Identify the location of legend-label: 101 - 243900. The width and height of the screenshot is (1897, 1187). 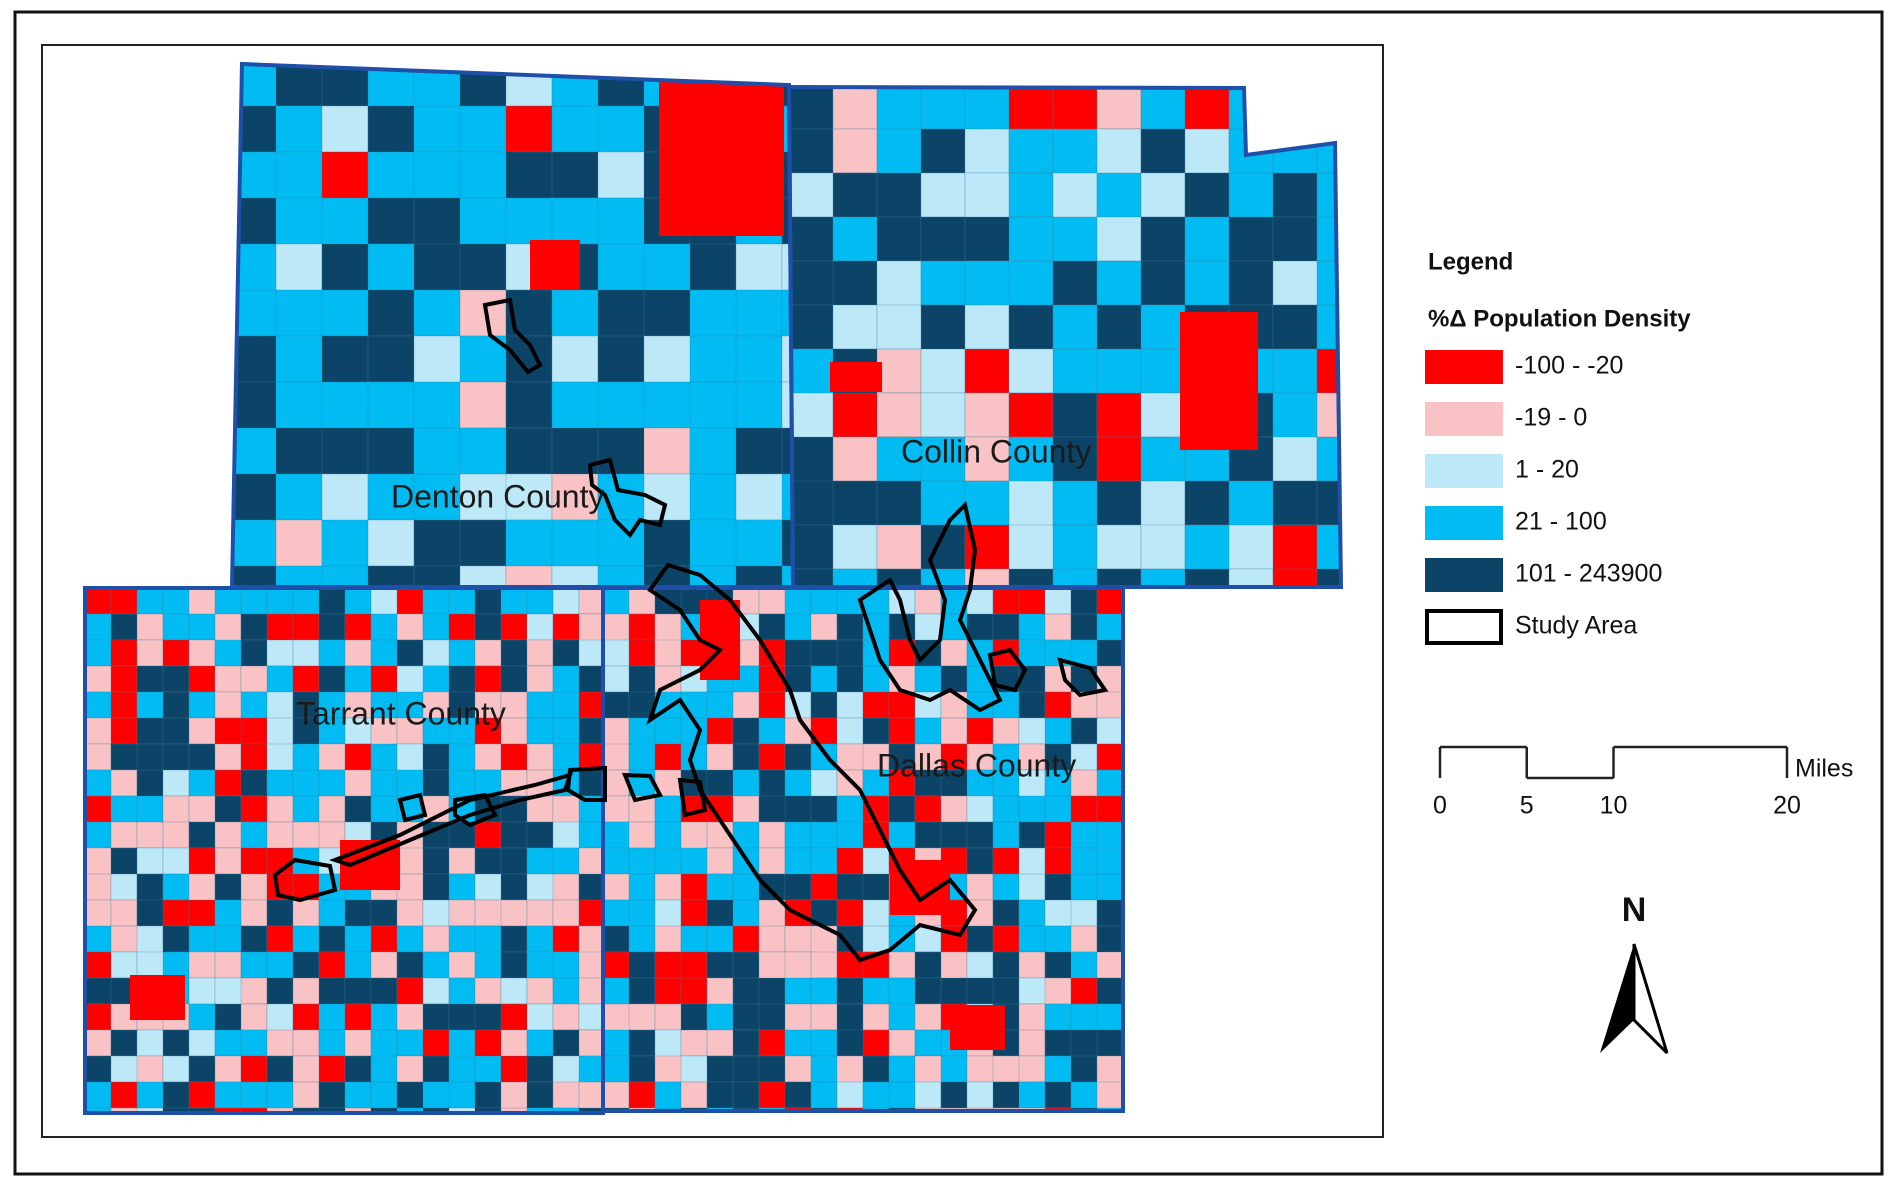
(1588, 574).